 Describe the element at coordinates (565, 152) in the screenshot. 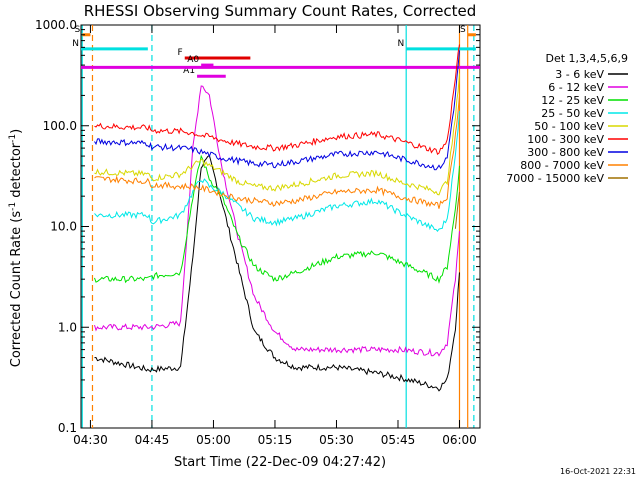

I see `legend-entry: 300 - 800 keV` at that location.